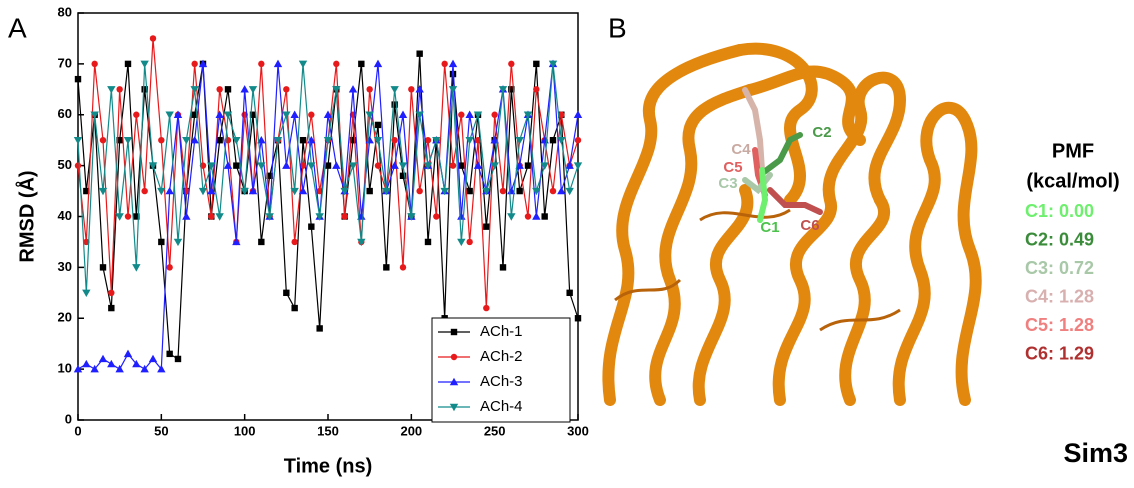 This screenshot has width=1134, height=488. I want to click on y-tick-label: 80, so click(65, 11).